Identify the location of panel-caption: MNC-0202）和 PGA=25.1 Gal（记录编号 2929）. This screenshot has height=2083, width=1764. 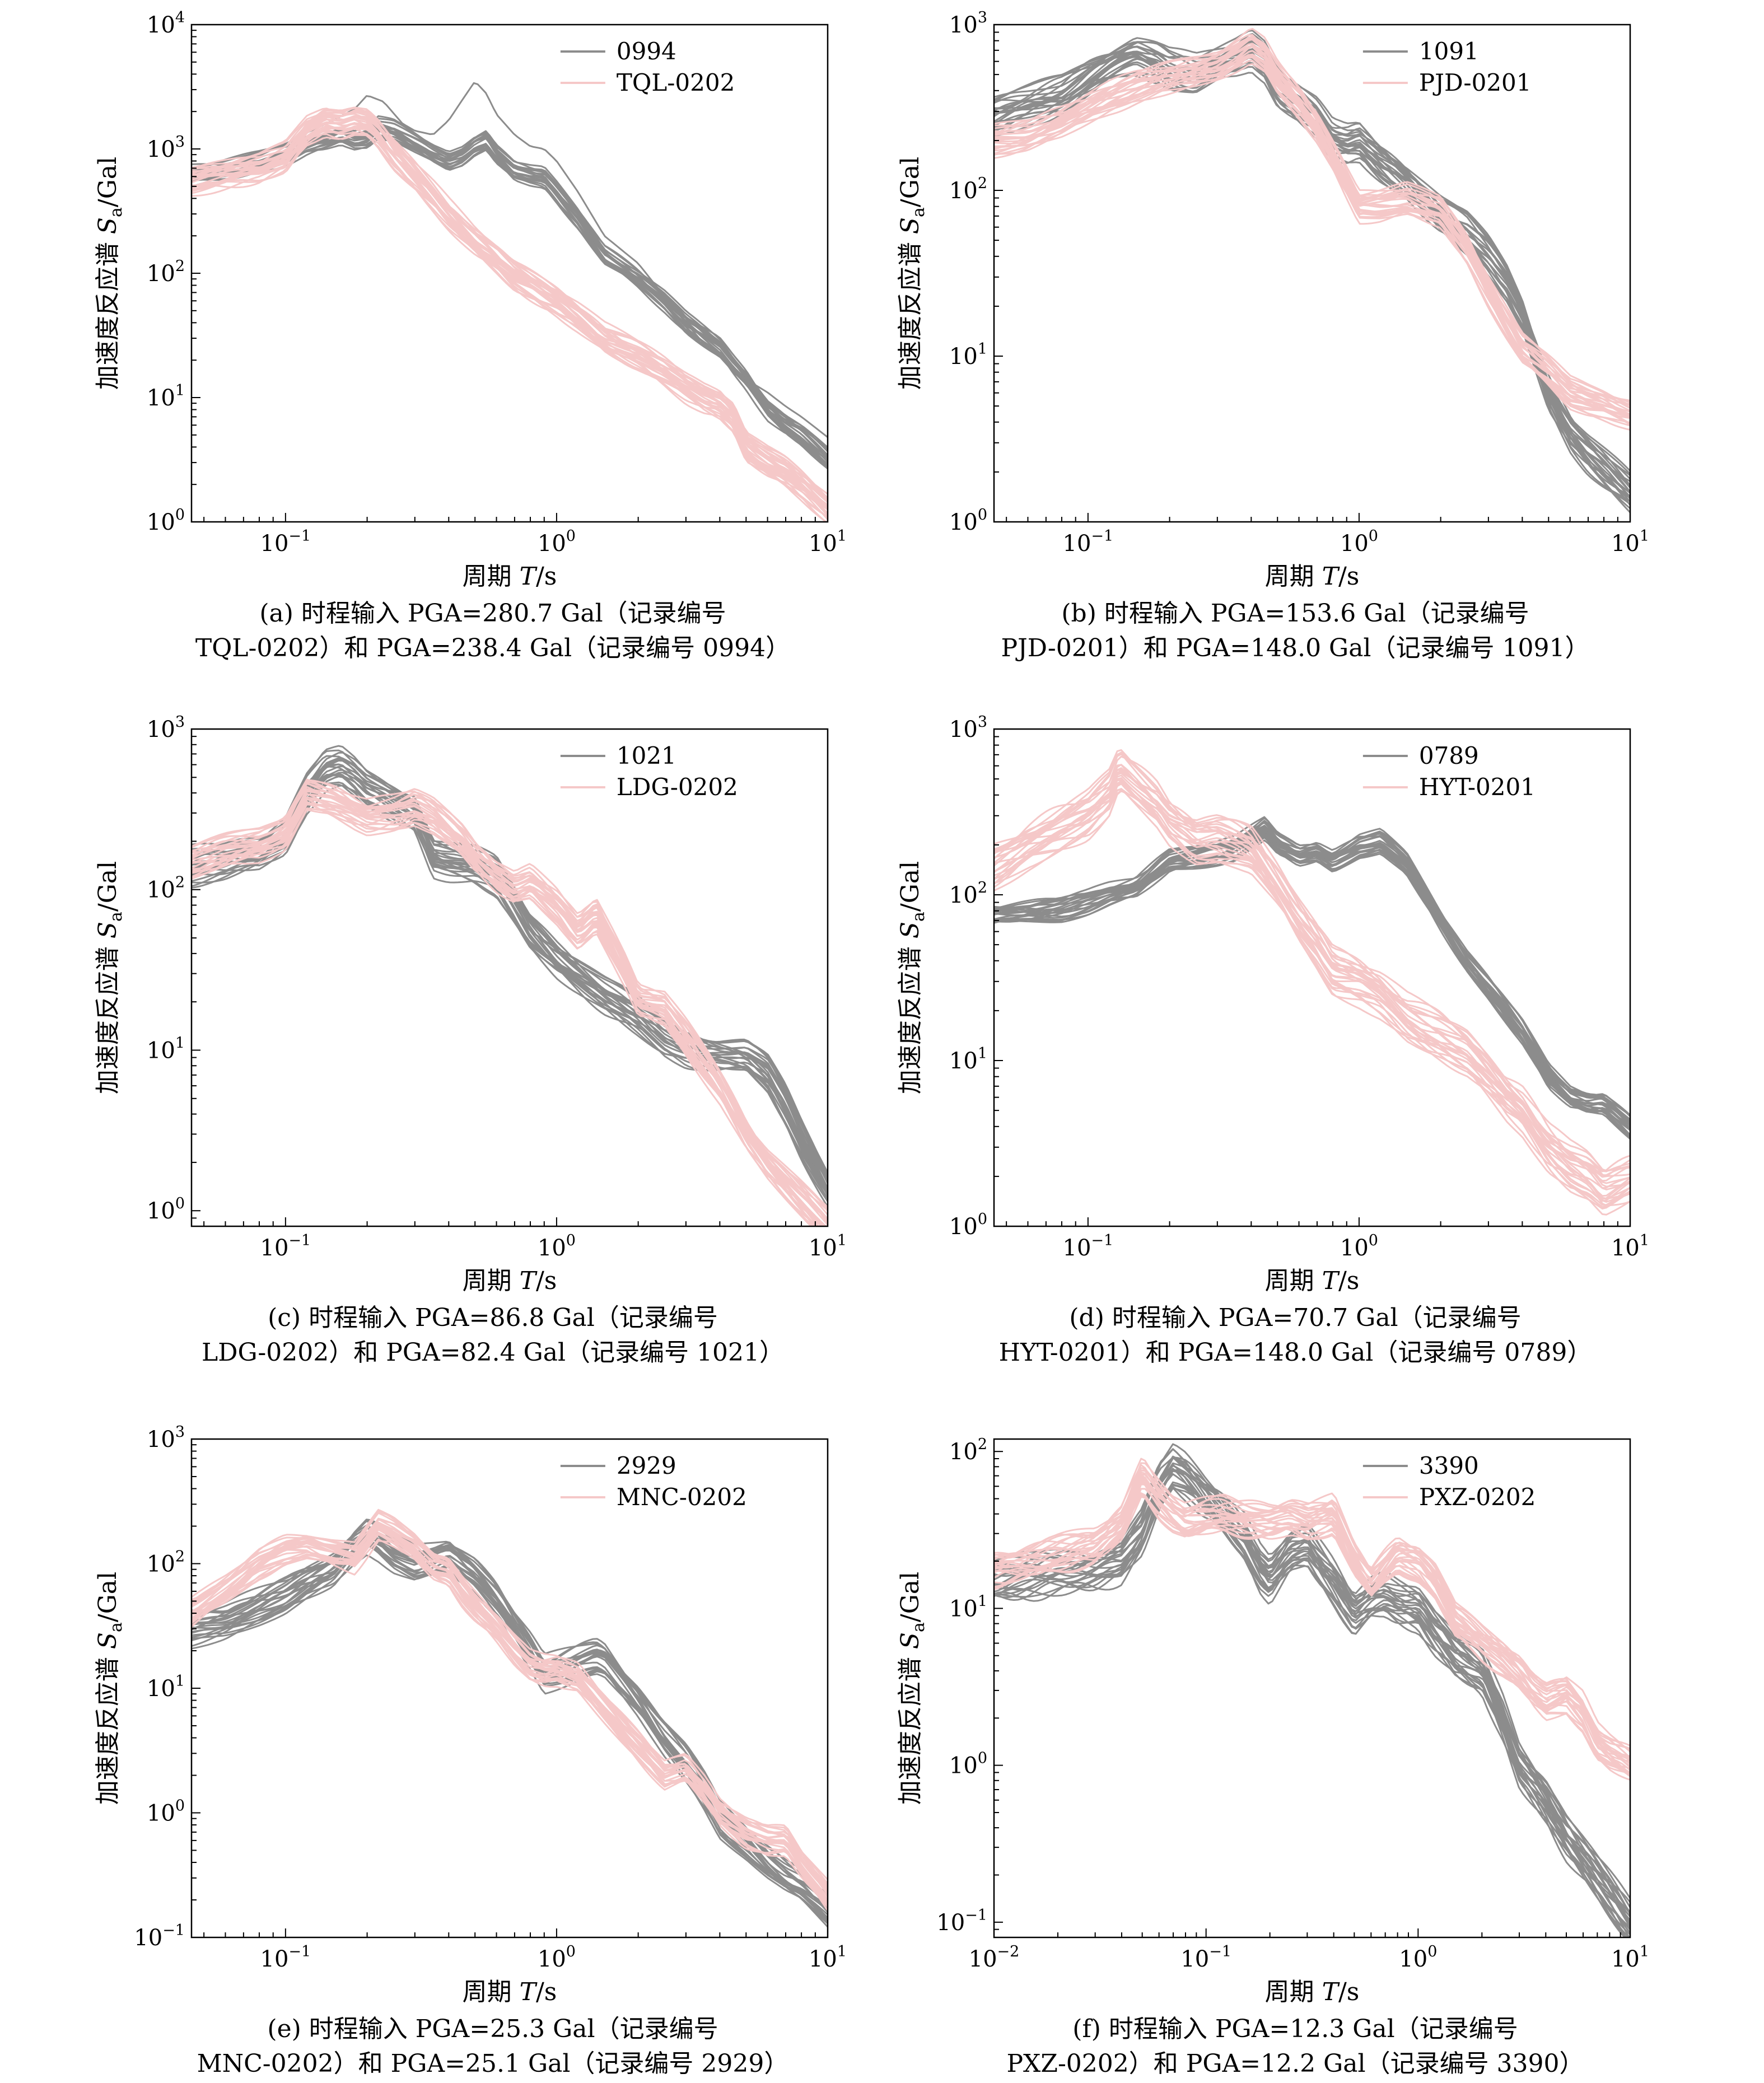
(493, 2063).